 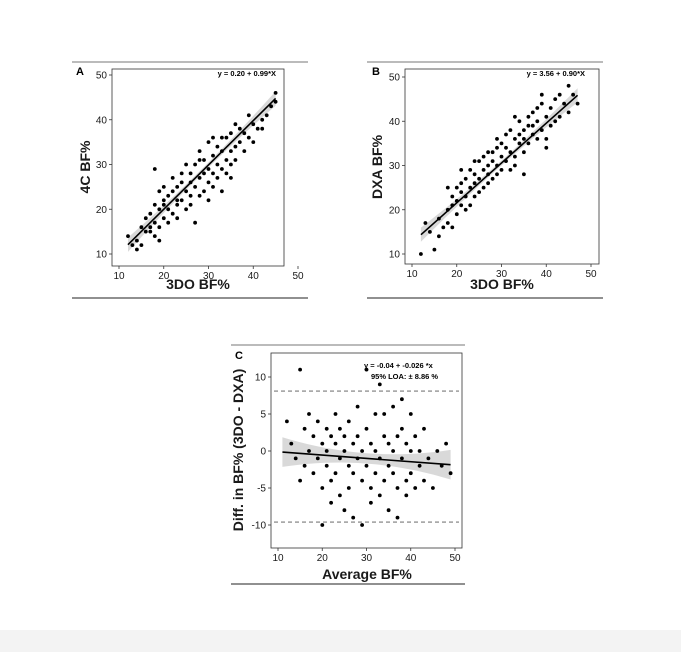 I want to click on panel-a-plot-frame, so click(x=198, y=167).